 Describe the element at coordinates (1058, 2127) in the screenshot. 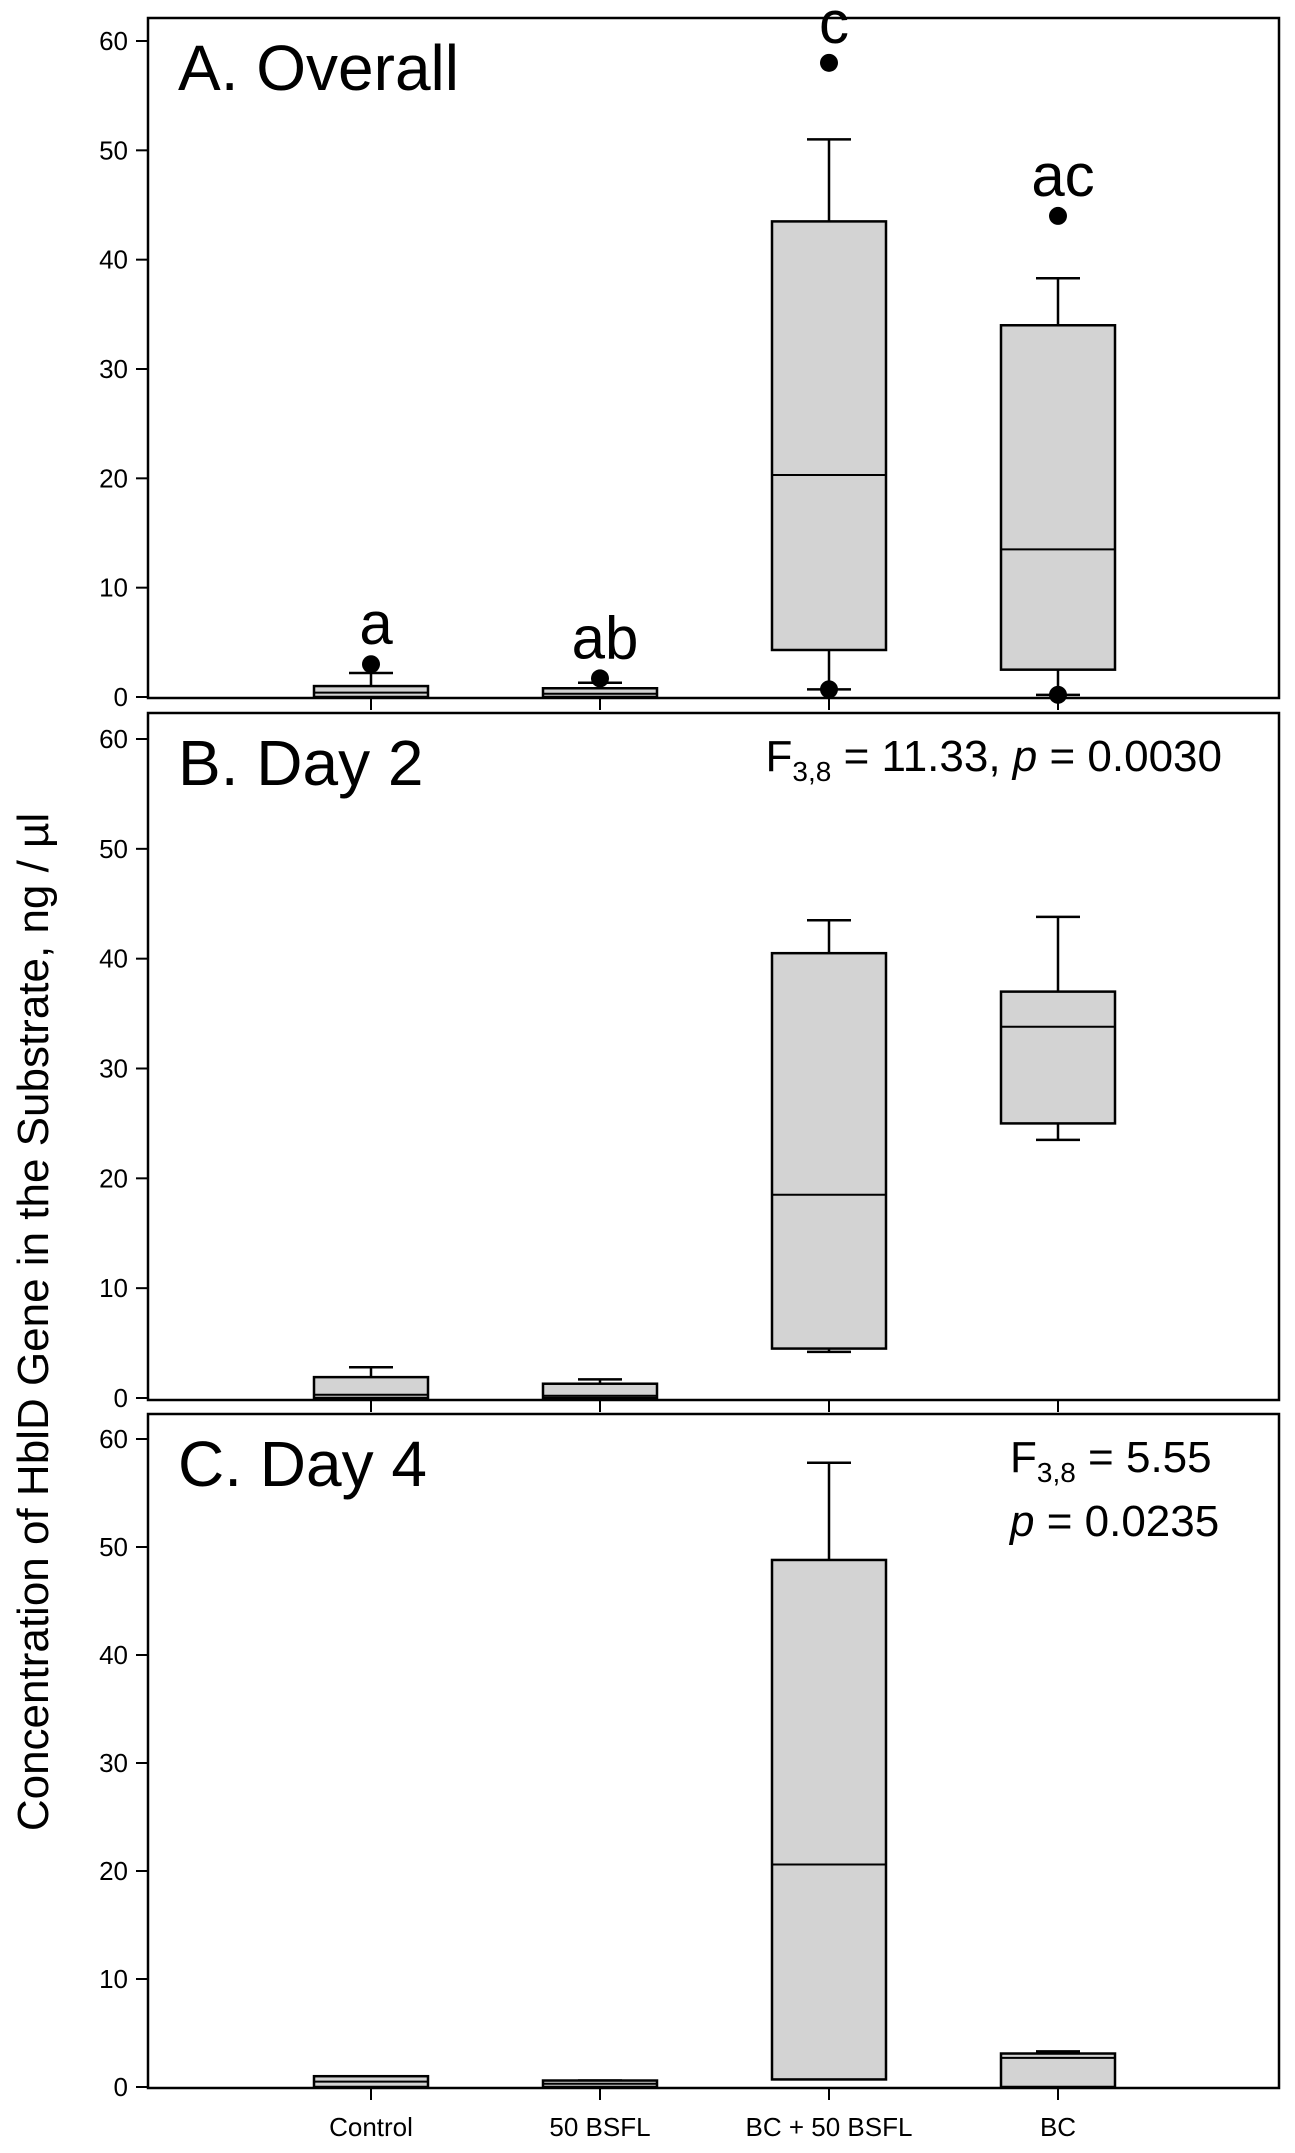

I see `category-label: BC` at that location.